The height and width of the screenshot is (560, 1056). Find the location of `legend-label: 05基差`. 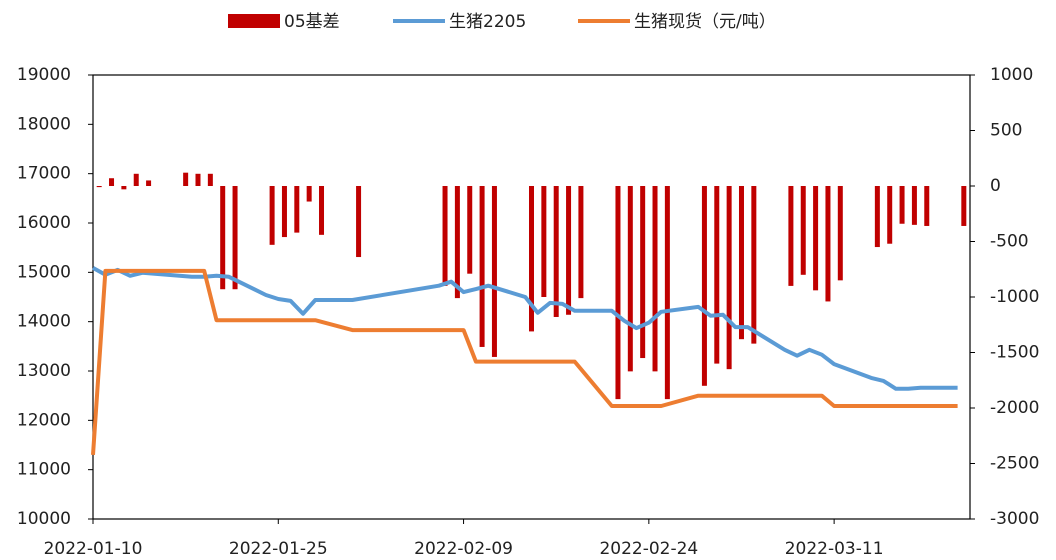

legend-label: 05基差 is located at coordinates (312, 22).